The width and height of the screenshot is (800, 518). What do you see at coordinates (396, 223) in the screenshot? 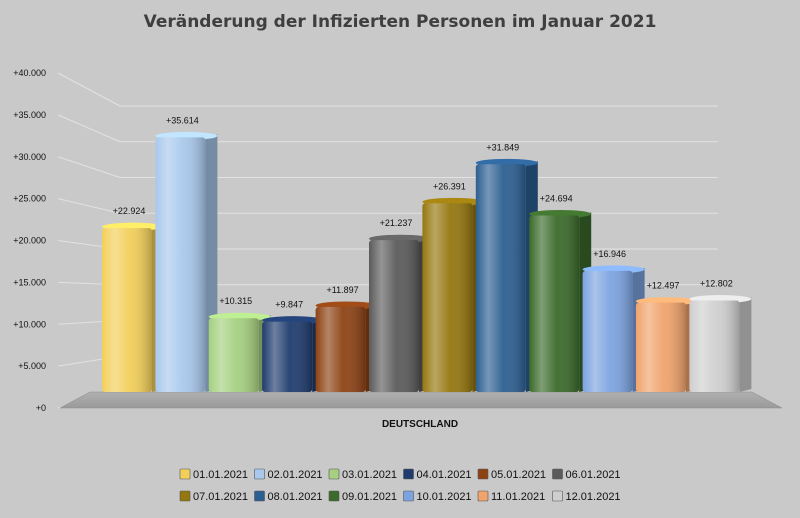
I see `data-label: +21.237` at bounding box center [396, 223].